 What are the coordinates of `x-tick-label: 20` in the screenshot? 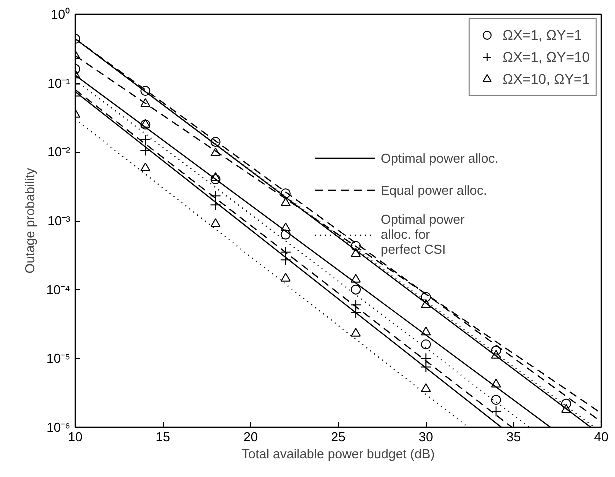 It's located at (251, 437).